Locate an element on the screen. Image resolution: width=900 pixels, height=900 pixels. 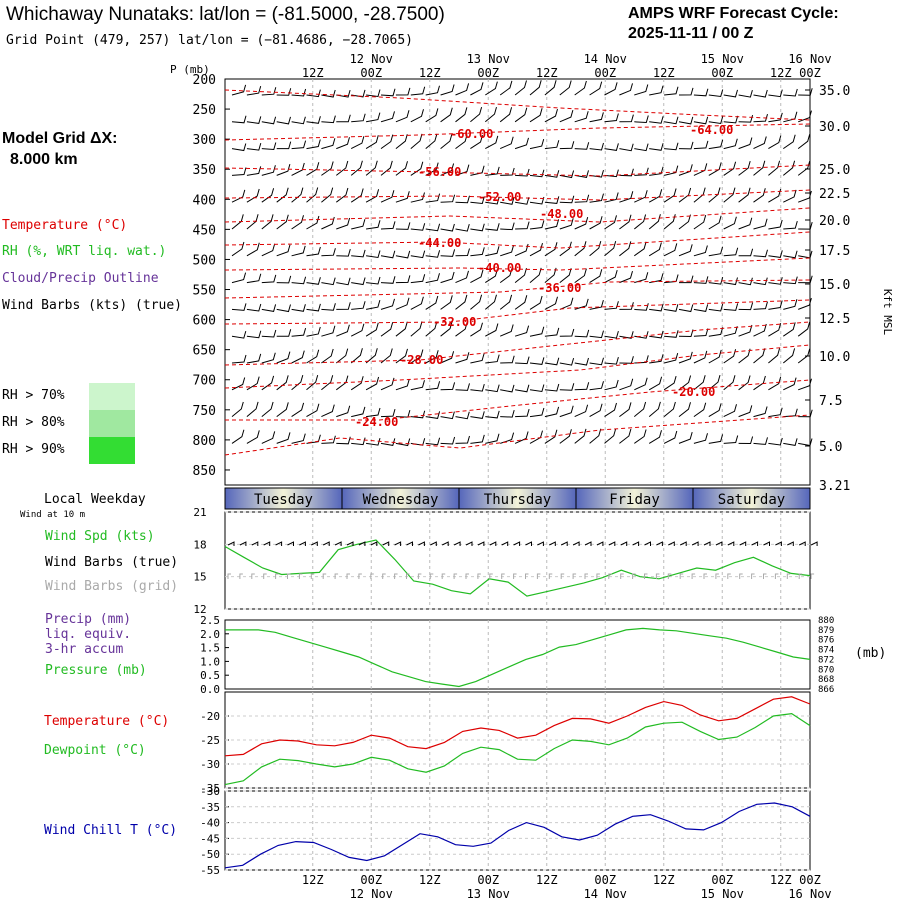
pressure-tick-label-right: 876 is located at coordinates (826, 641).